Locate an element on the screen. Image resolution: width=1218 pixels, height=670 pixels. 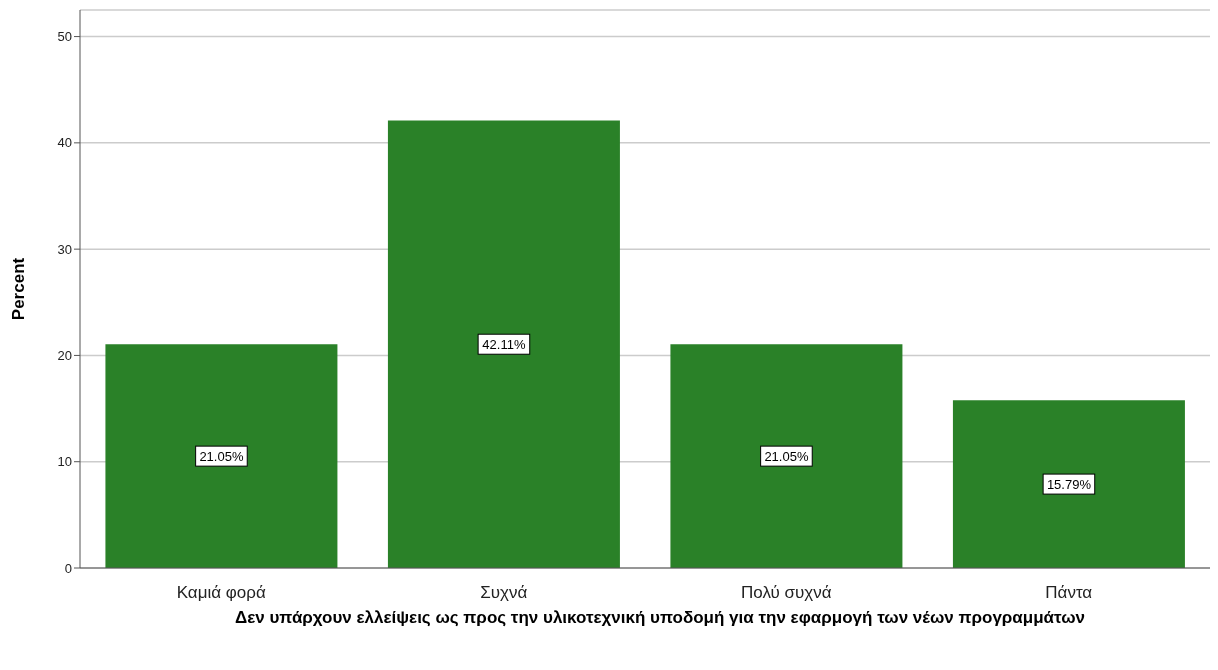
x-axis-title: Δεν υπάρχουν ελλείψεις ως προς την υλικοτεχνική υποδομή για την εφαρμογή των νέων προγραμμάτων is located at coordinates (660, 617).